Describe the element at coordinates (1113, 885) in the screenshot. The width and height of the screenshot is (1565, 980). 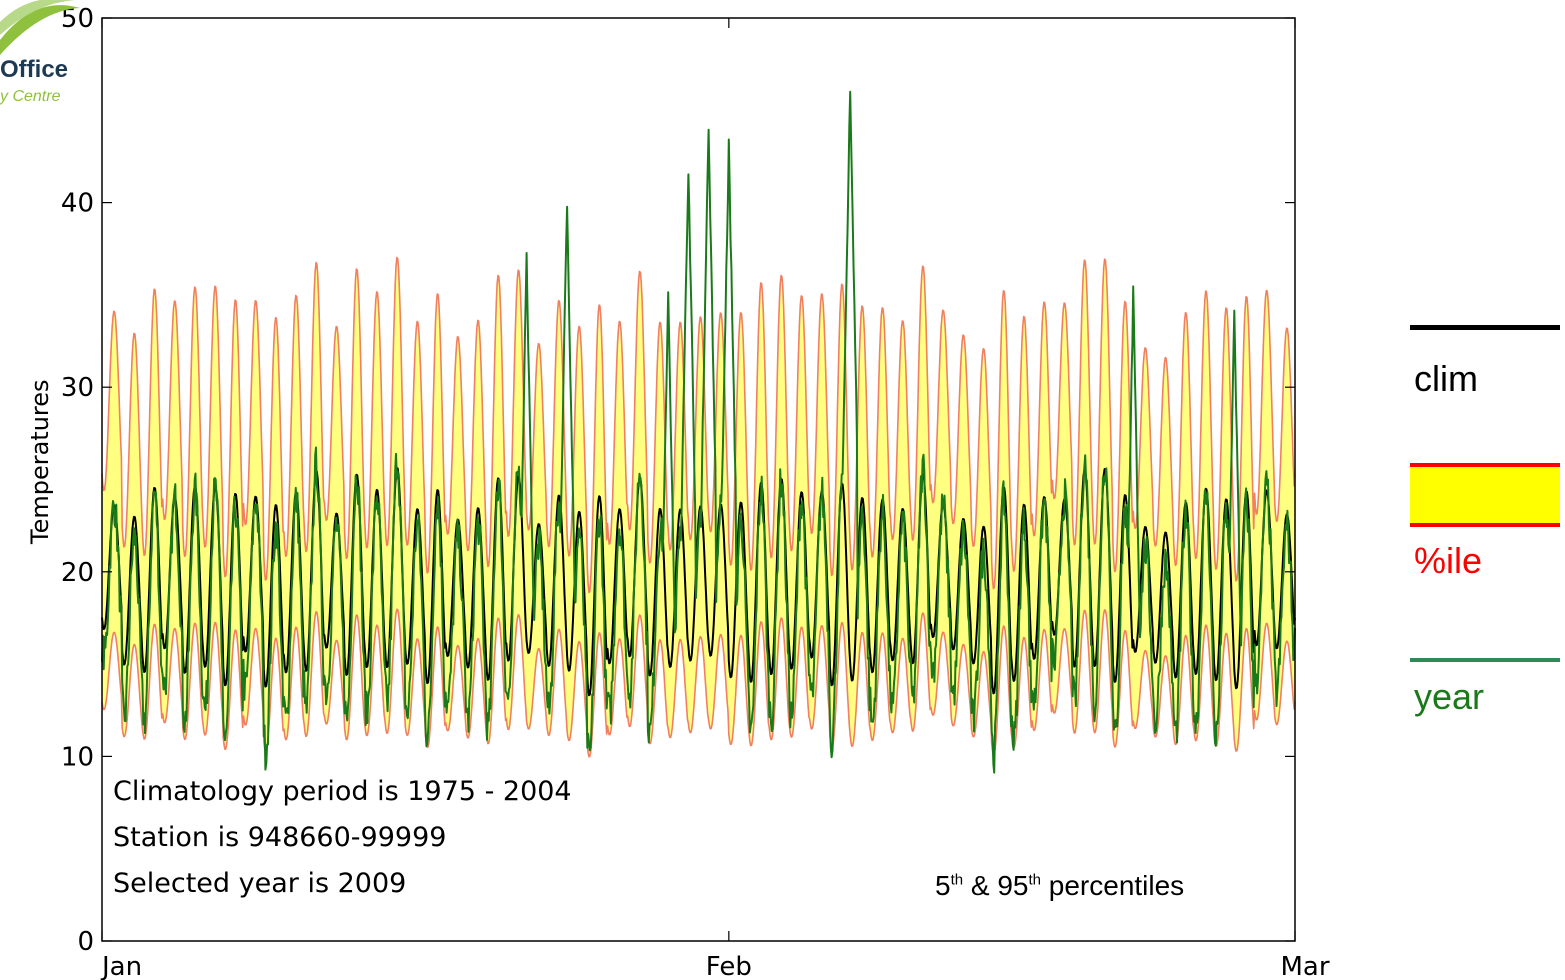
I see `pct-note-end: percentiles` at that location.